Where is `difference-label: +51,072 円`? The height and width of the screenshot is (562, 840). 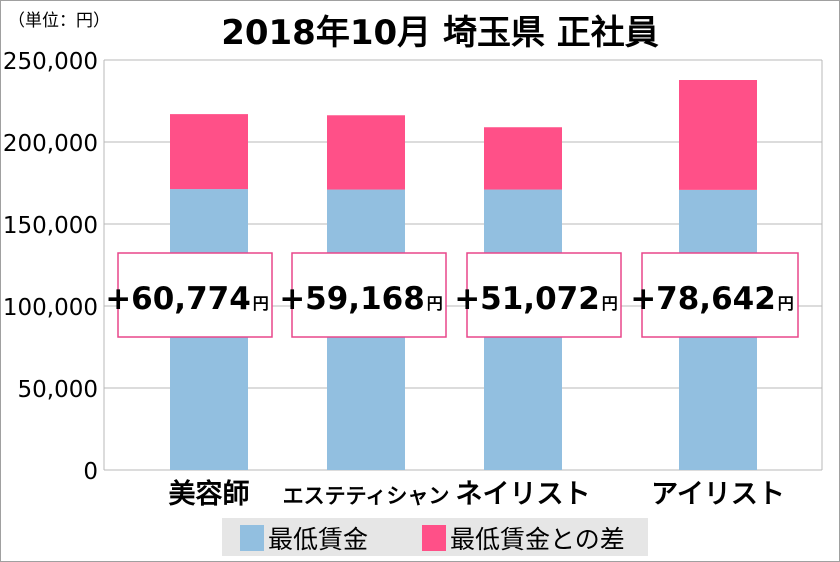
difference-label: +51,072 円 is located at coordinates (536, 299).